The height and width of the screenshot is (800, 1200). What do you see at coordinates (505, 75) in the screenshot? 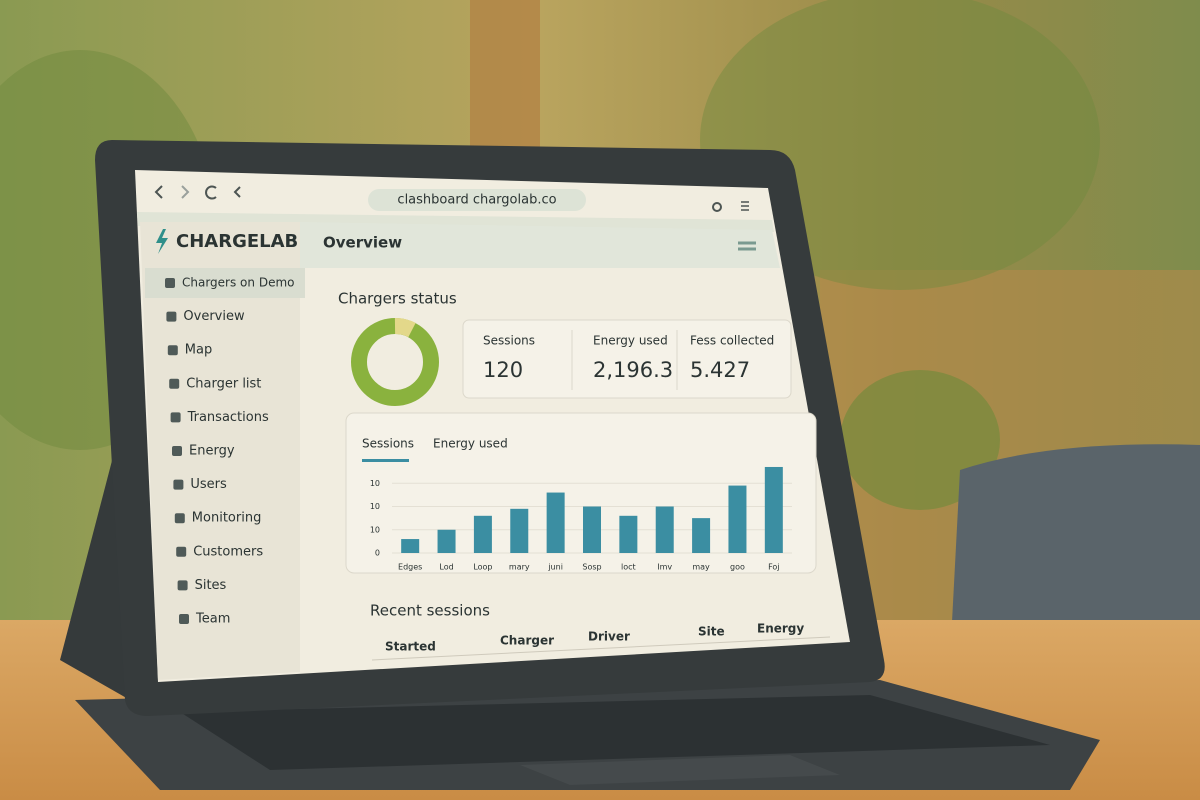
I see `window-frame` at bounding box center [505, 75].